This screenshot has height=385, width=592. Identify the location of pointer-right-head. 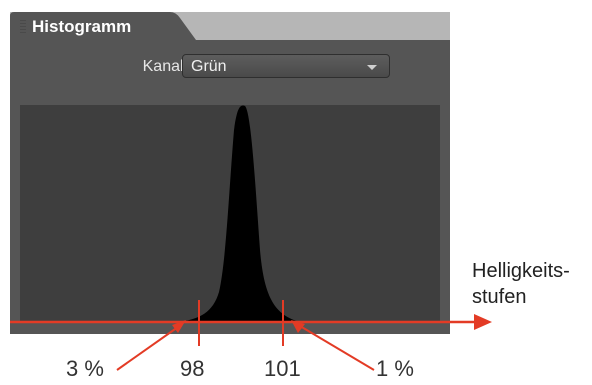
(298, 326).